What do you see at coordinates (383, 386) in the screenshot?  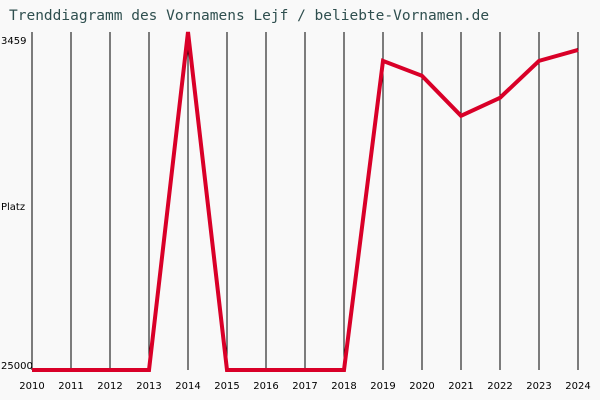 I see `x-axis-tick-label: 2019` at bounding box center [383, 386].